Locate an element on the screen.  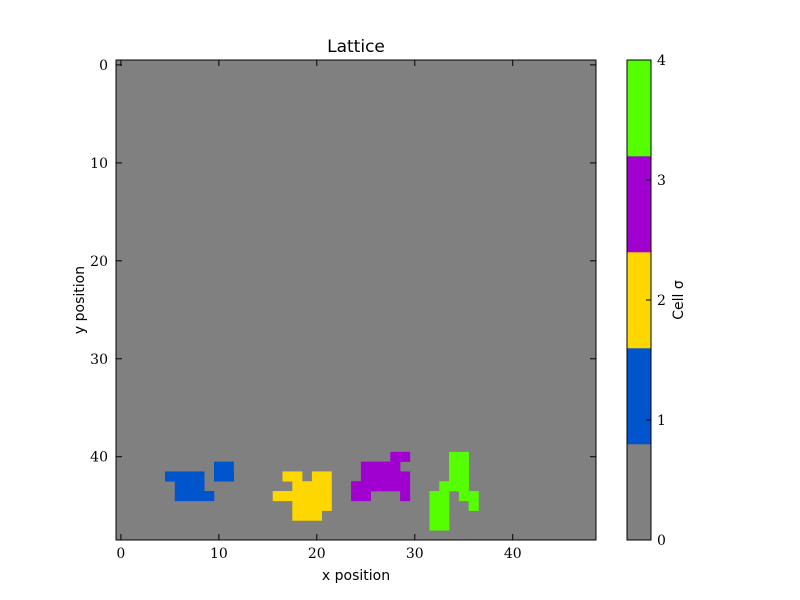
colorbar-tick-label: 2 is located at coordinates (661, 301).